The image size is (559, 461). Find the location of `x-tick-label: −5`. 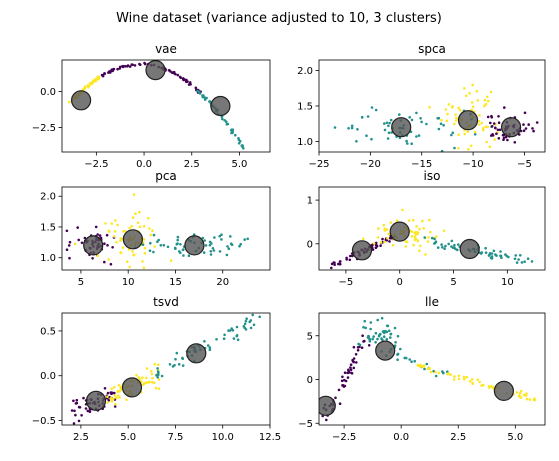

x-tick-label: −5 is located at coordinates (524, 164).